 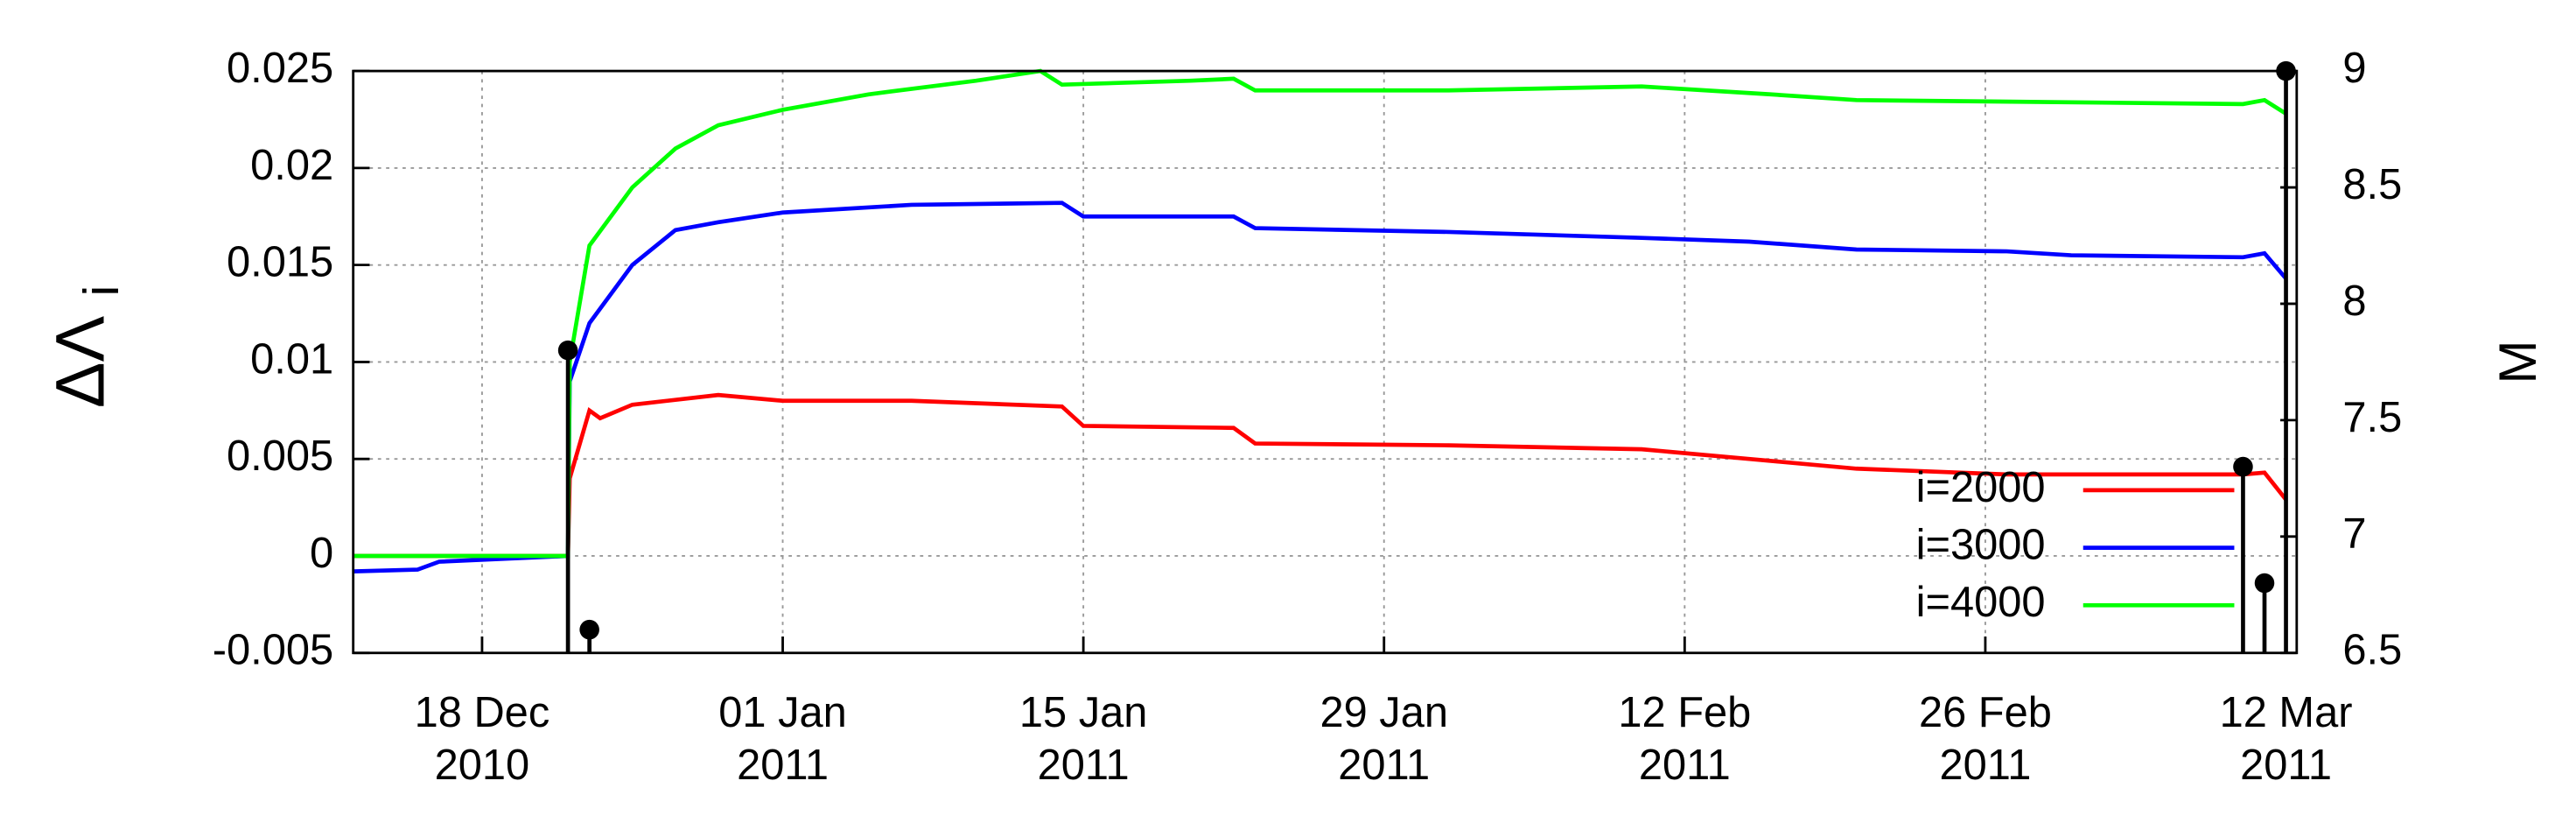 I want to click on x-tick-line: 29 Jan, so click(x=1384, y=712).